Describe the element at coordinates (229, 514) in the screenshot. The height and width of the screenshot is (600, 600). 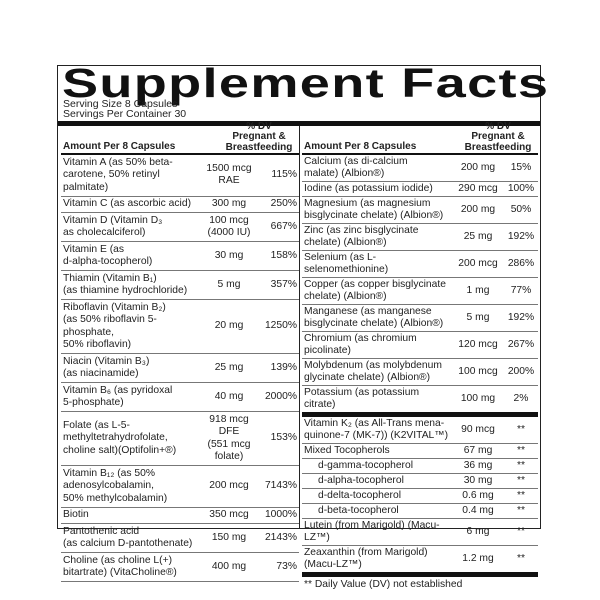
I see `nutrient-amount: 350 mcg` at that location.